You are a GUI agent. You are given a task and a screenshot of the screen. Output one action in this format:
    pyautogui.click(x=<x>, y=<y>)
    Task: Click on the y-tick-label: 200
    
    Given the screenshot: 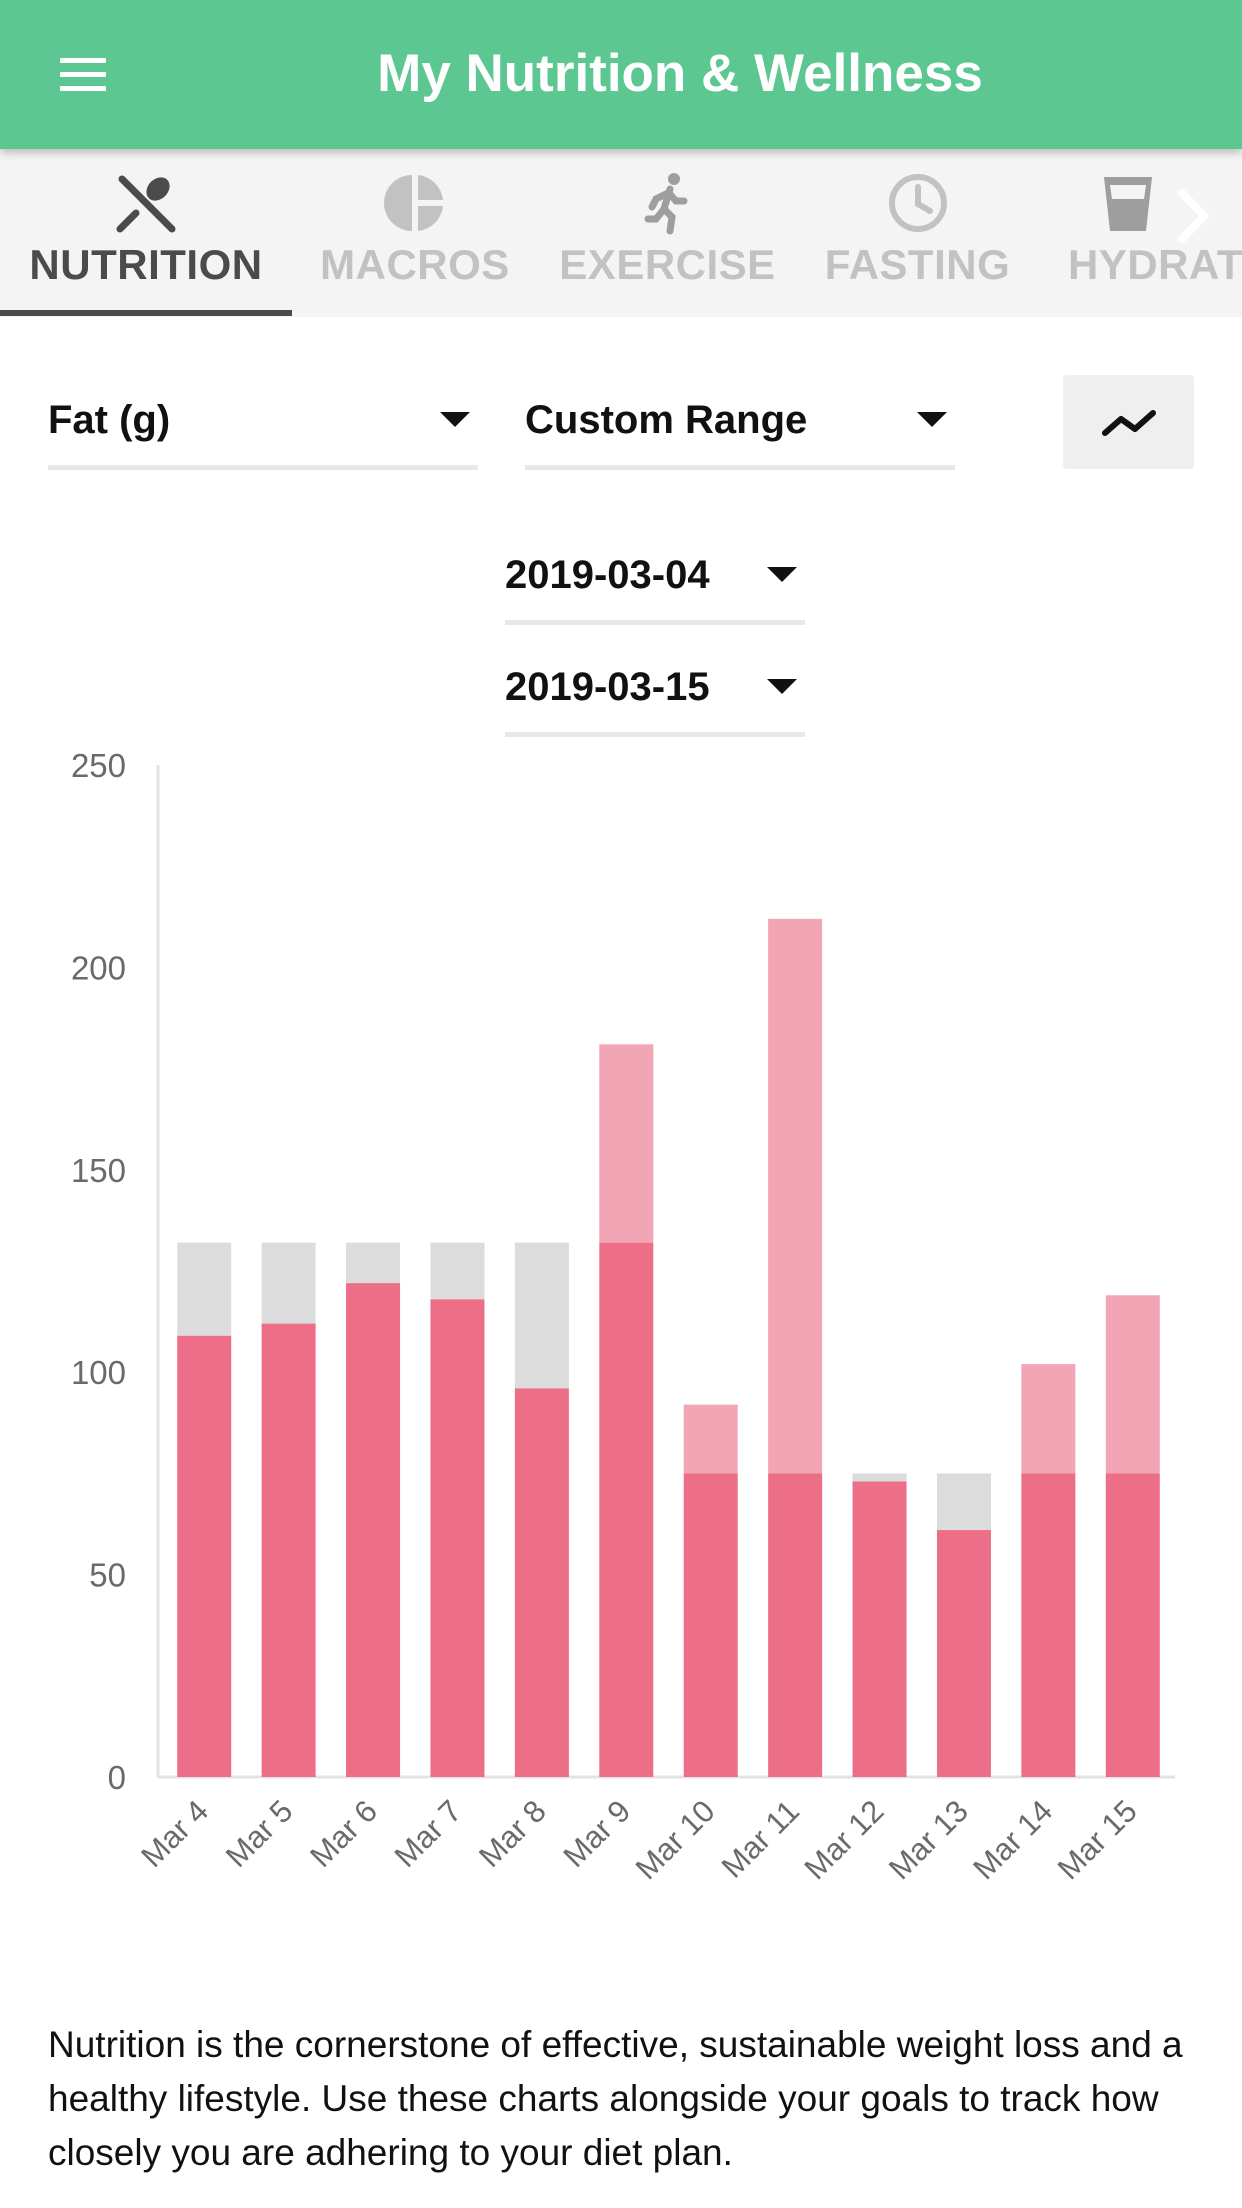 What is the action you would take?
    pyautogui.click(x=98, y=967)
    